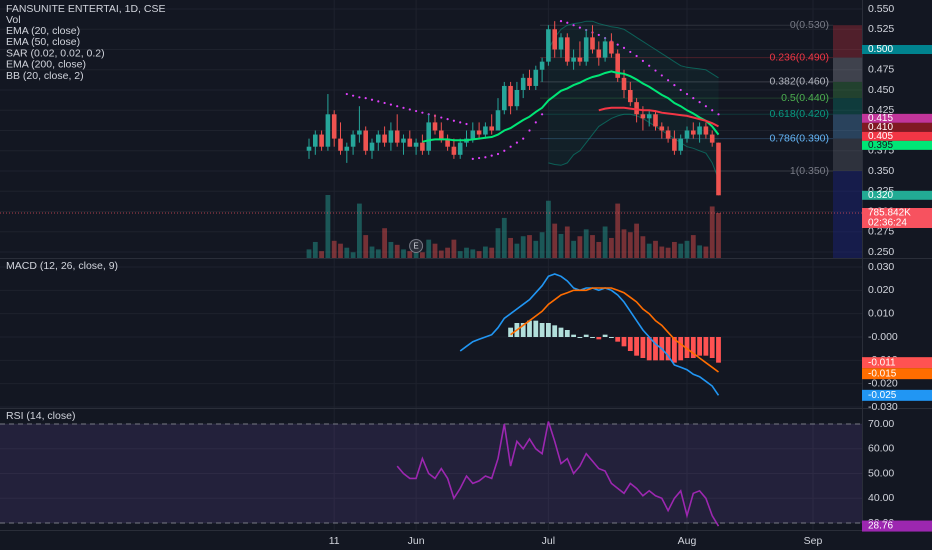  I want to click on indicator-label: EMA (50, close), so click(43, 42).